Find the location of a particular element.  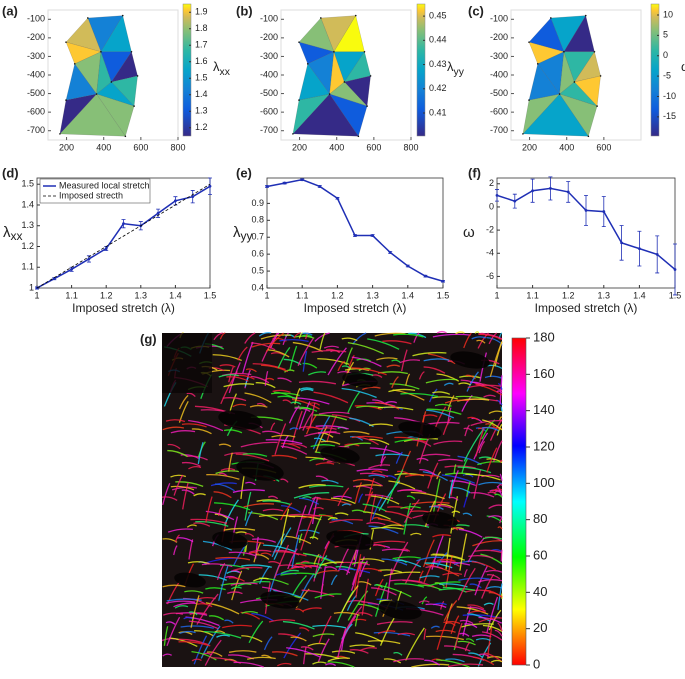

colorbar-tick-label: 120 is located at coordinates (544, 445).